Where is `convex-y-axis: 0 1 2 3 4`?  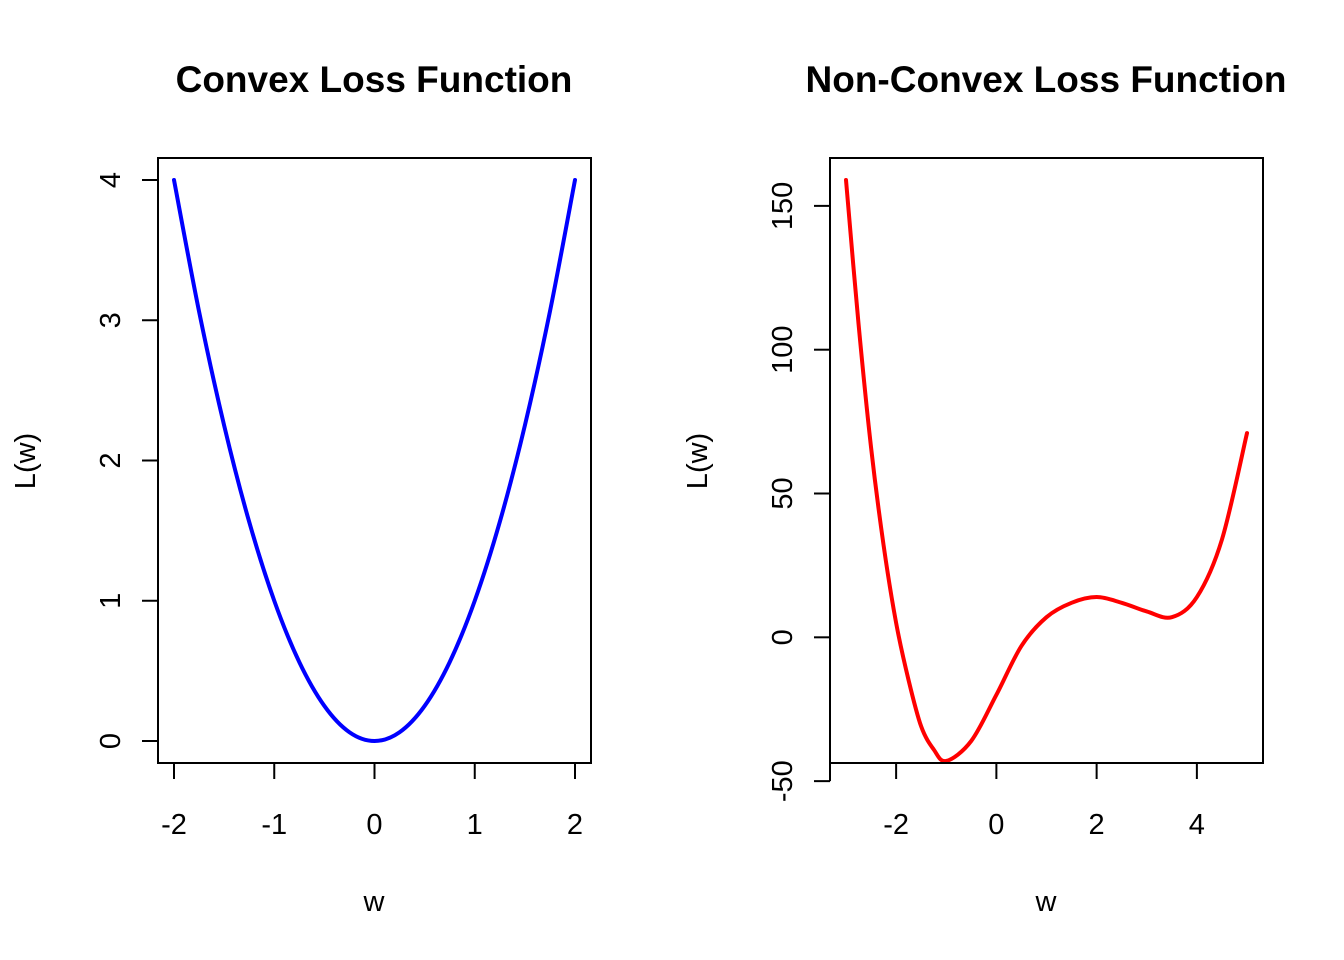
convex-y-axis: 0 1 2 3 4 is located at coordinates (127, 460).